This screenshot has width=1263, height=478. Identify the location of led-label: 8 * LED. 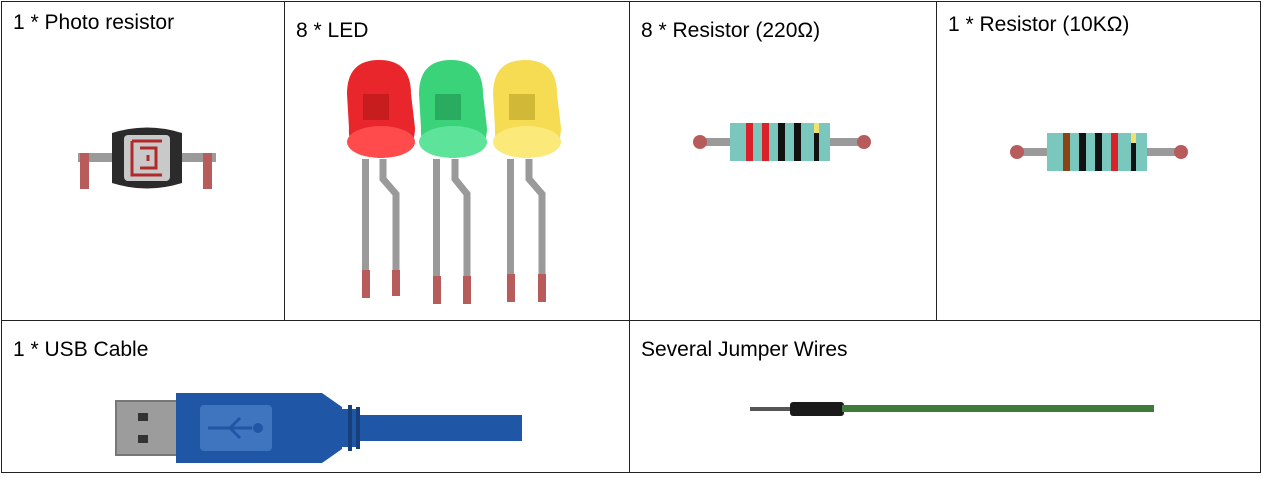
(332, 30).